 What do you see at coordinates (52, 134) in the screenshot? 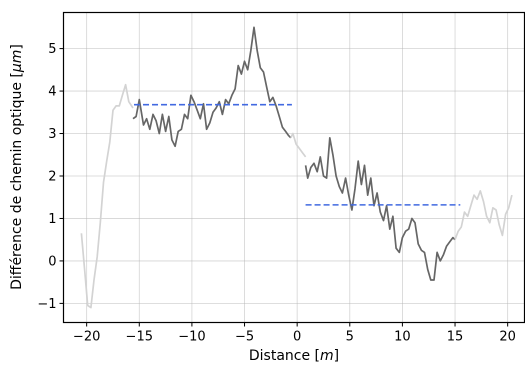
I see `y-tick-label: 3` at bounding box center [52, 134].